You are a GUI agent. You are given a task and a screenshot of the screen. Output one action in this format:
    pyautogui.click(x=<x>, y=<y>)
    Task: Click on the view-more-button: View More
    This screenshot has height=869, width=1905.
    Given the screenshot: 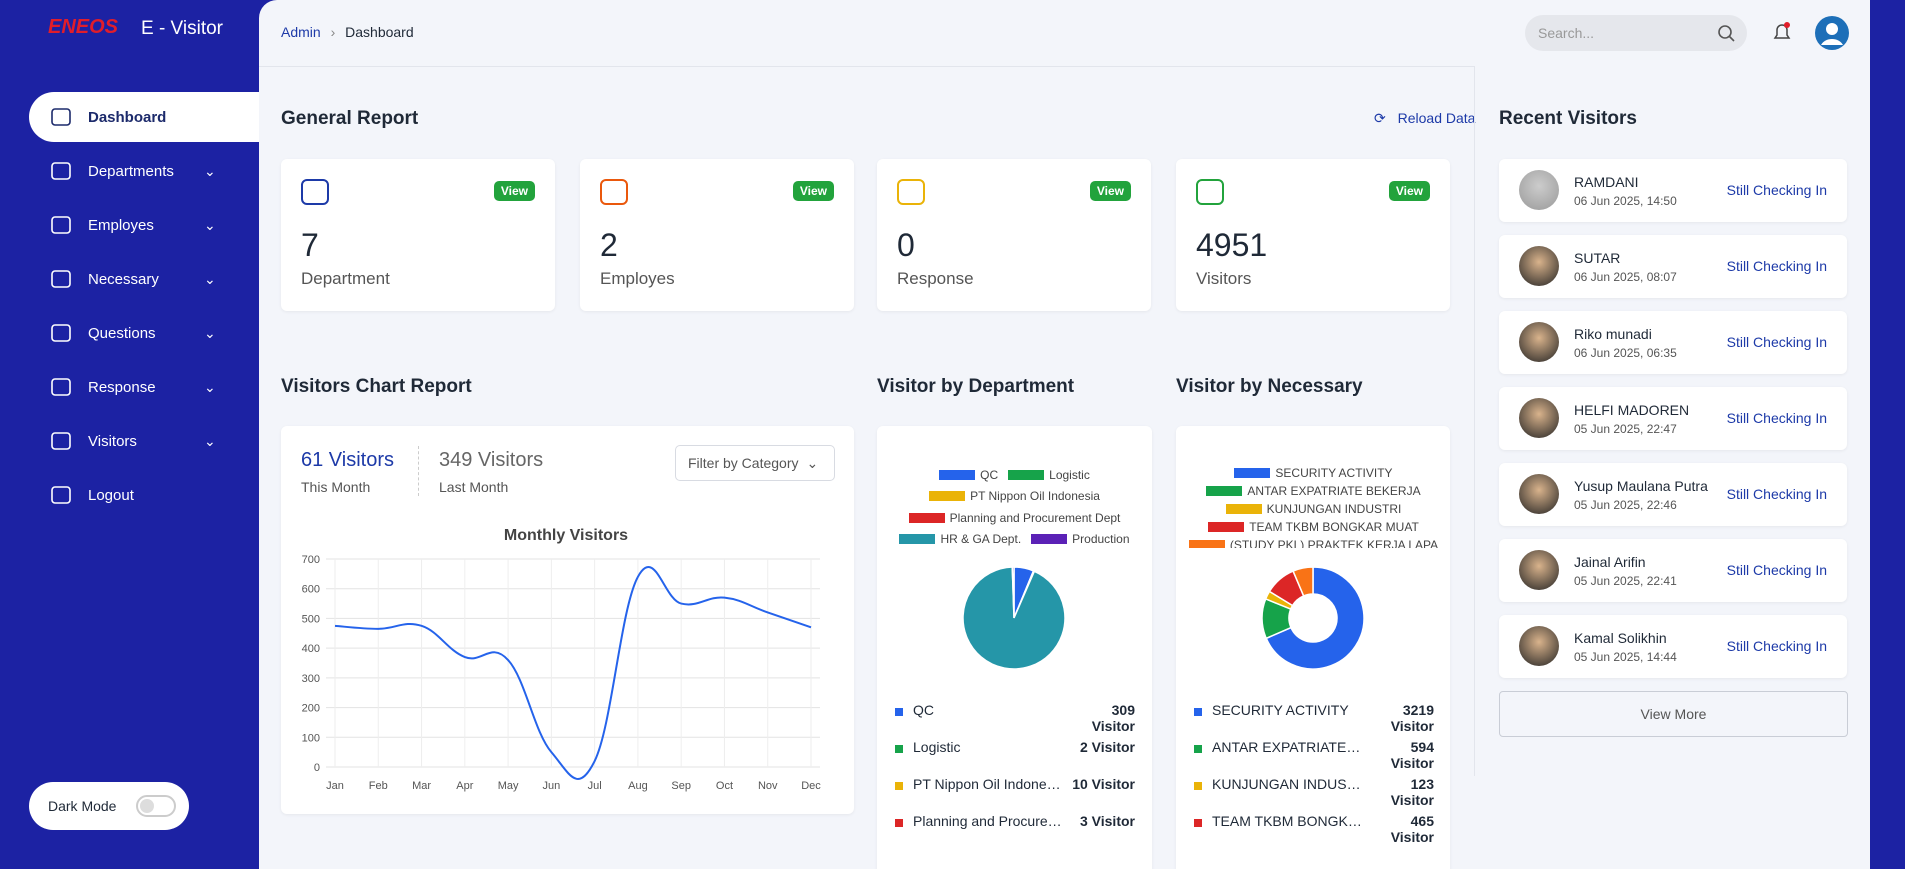 What is the action you would take?
    pyautogui.click(x=1673, y=714)
    